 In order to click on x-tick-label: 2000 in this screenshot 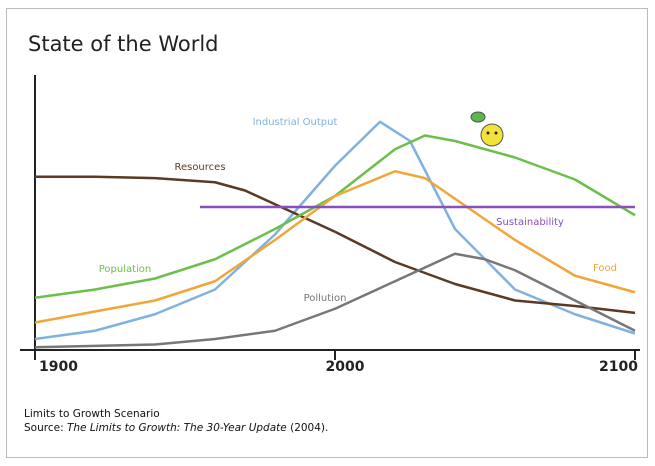, I will do `click(345, 367)`.